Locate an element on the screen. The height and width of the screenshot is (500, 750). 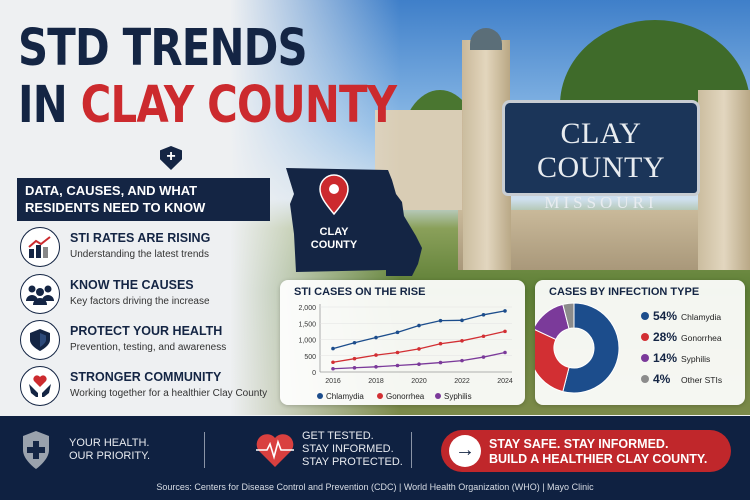
y-tick-label: 0 is located at coordinates (314, 373).